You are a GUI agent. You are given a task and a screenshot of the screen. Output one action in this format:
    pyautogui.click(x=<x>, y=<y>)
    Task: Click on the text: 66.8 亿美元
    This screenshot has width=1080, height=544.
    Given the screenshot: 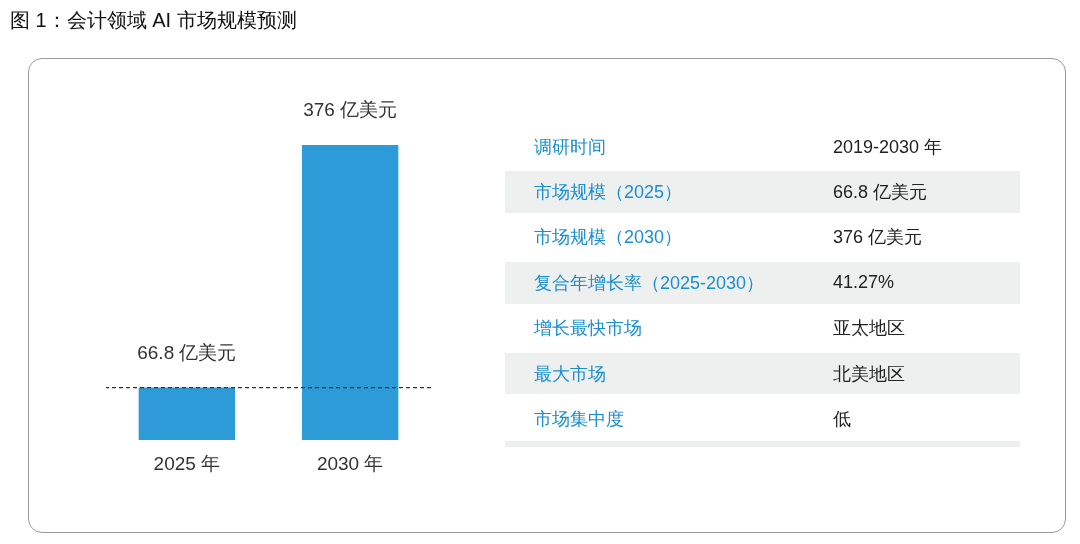 What is the action you would take?
    pyautogui.click(x=881, y=193)
    